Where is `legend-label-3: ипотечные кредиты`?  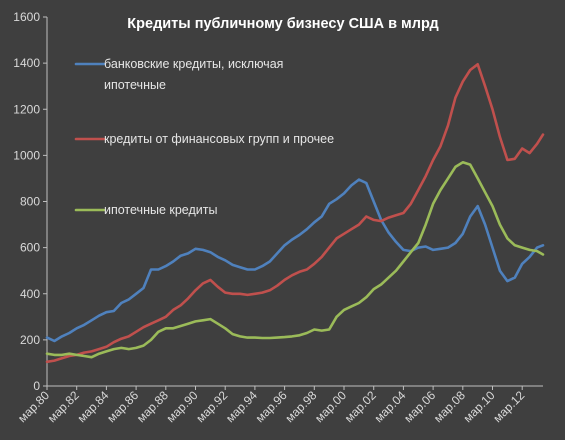
legend-label-3: ипотечные кредиты is located at coordinates (160, 210).